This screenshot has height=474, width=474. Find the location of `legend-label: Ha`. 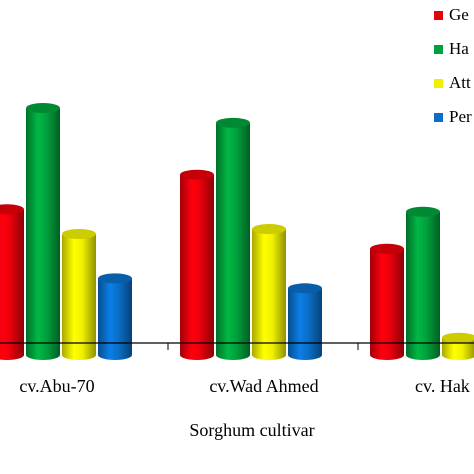

legend-label: Ha is located at coordinates (459, 48).